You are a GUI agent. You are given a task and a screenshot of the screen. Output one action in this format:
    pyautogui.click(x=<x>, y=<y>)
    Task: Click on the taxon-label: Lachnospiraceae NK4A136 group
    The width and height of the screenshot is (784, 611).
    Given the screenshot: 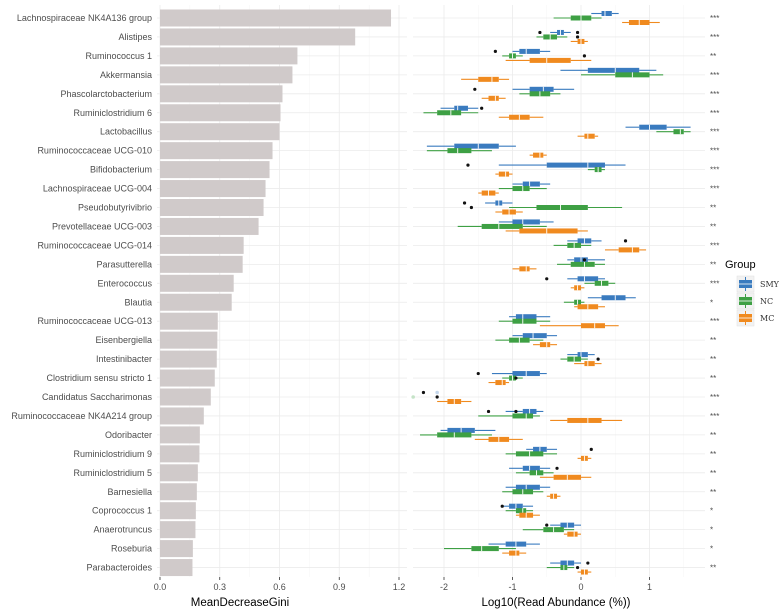 What is the action you would take?
    pyautogui.click(x=84, y=18)
    